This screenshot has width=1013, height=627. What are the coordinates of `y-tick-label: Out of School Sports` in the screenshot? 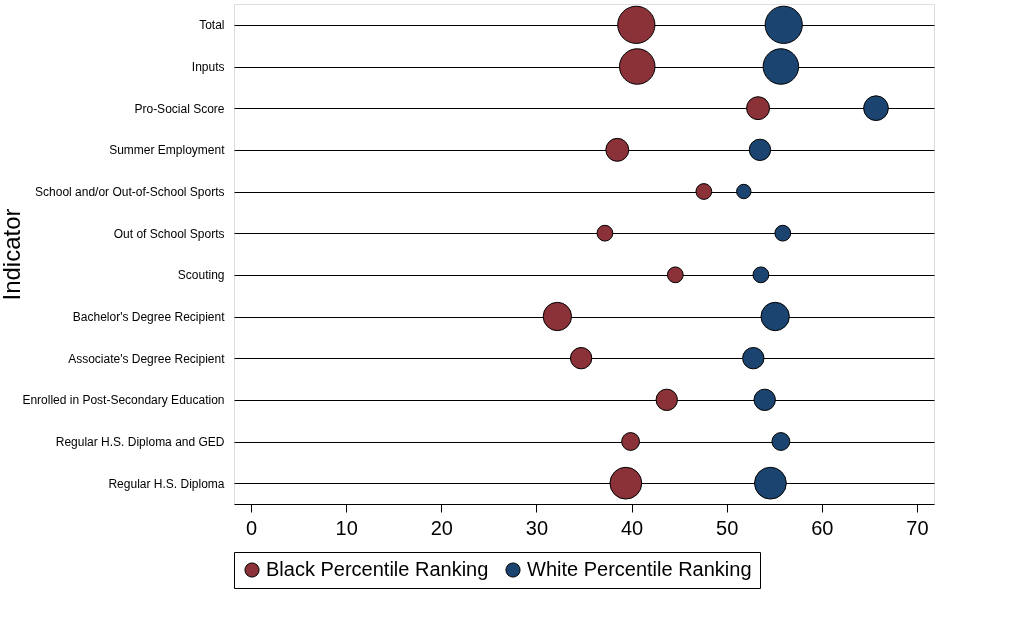 It's located at (169, 233).